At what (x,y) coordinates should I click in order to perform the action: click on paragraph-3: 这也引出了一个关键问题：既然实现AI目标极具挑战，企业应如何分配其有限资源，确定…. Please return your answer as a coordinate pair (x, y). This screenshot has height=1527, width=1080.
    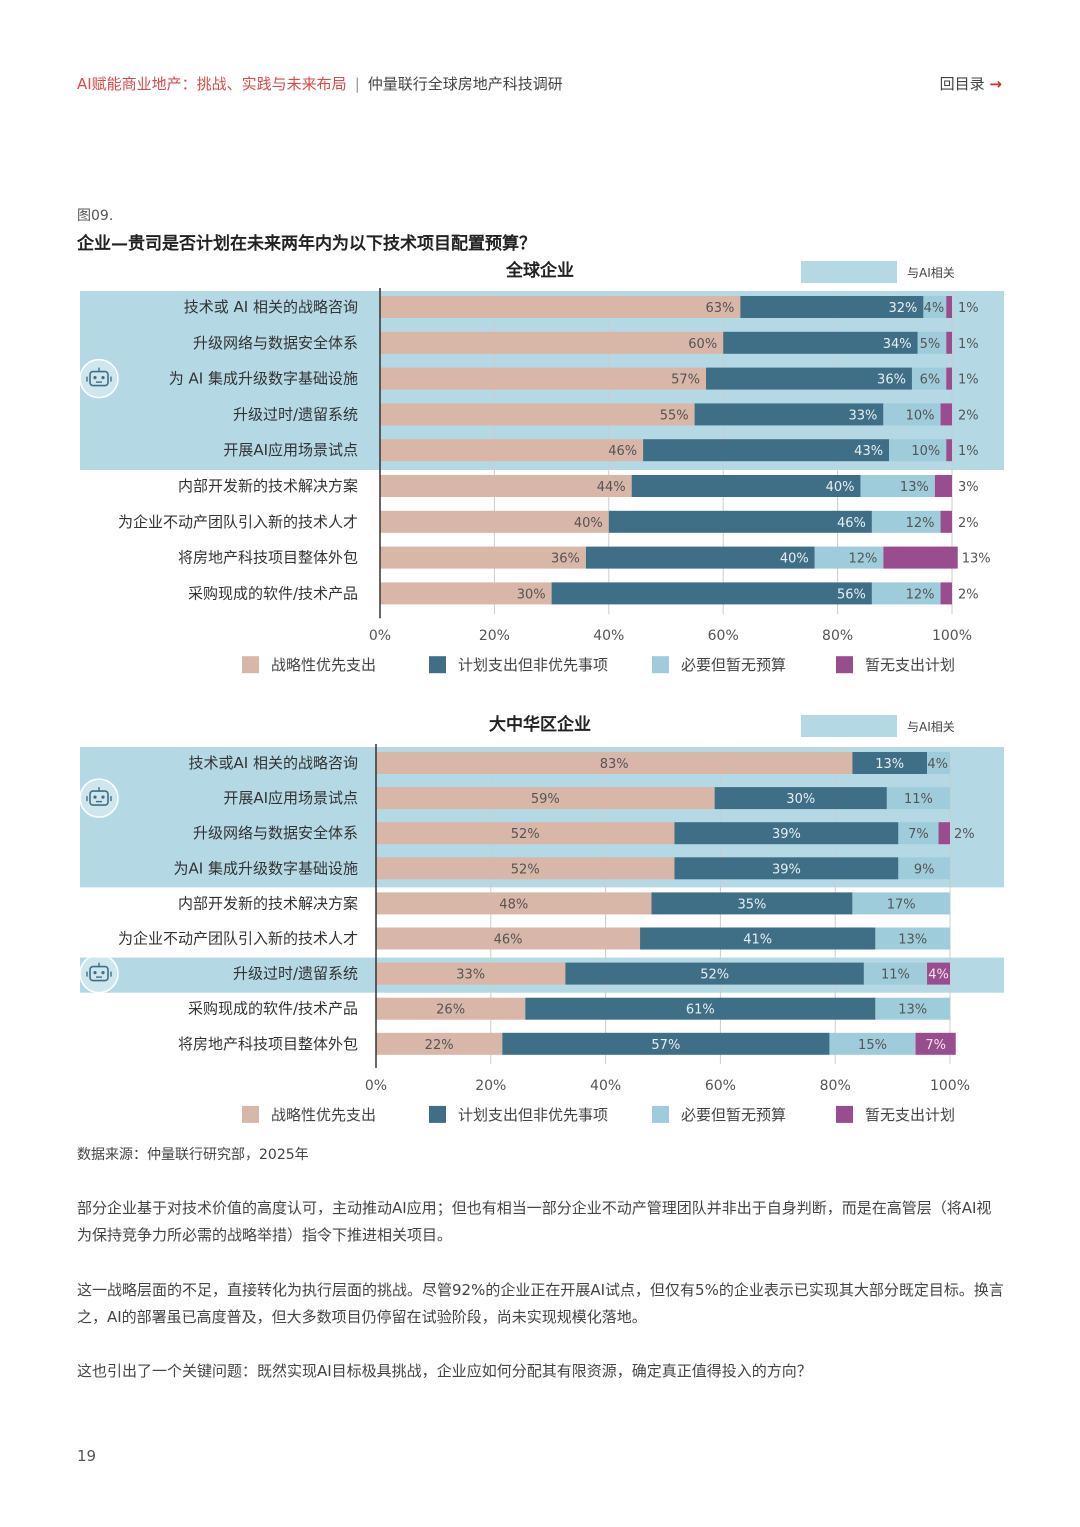
    Looking at the image, I should click on (444, 1371).